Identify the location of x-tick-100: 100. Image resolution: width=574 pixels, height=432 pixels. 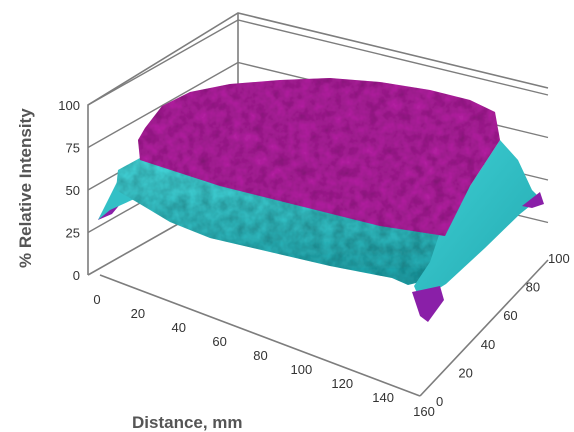
(302, 369).